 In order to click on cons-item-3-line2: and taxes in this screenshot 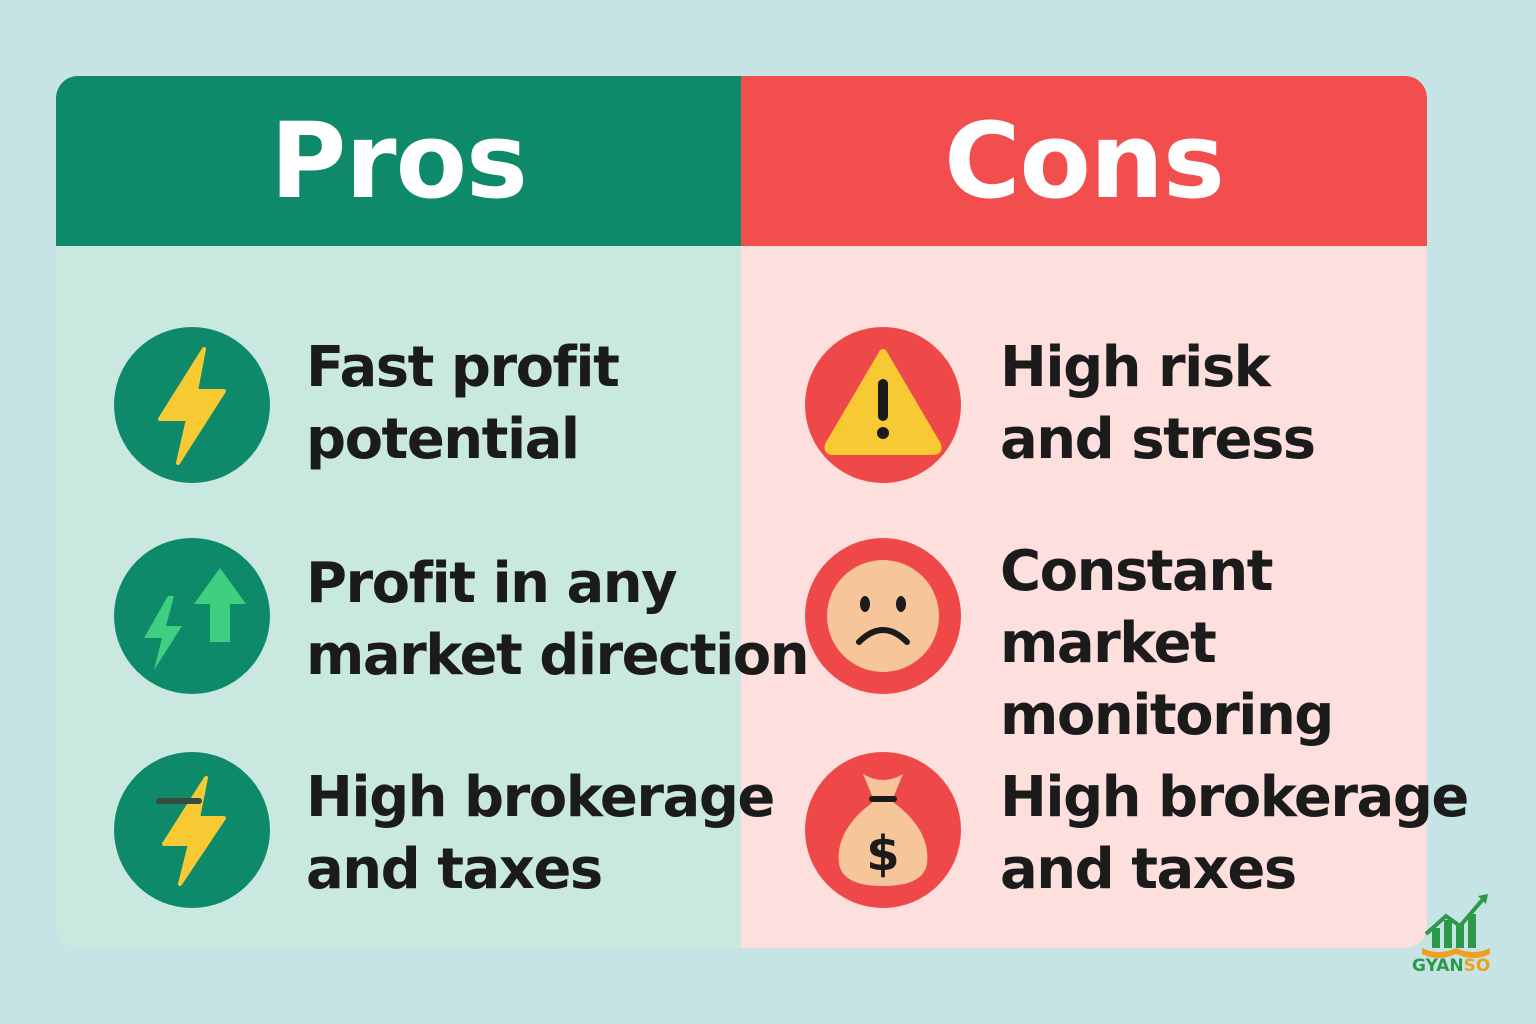, I will do `click(1148, 869)`.